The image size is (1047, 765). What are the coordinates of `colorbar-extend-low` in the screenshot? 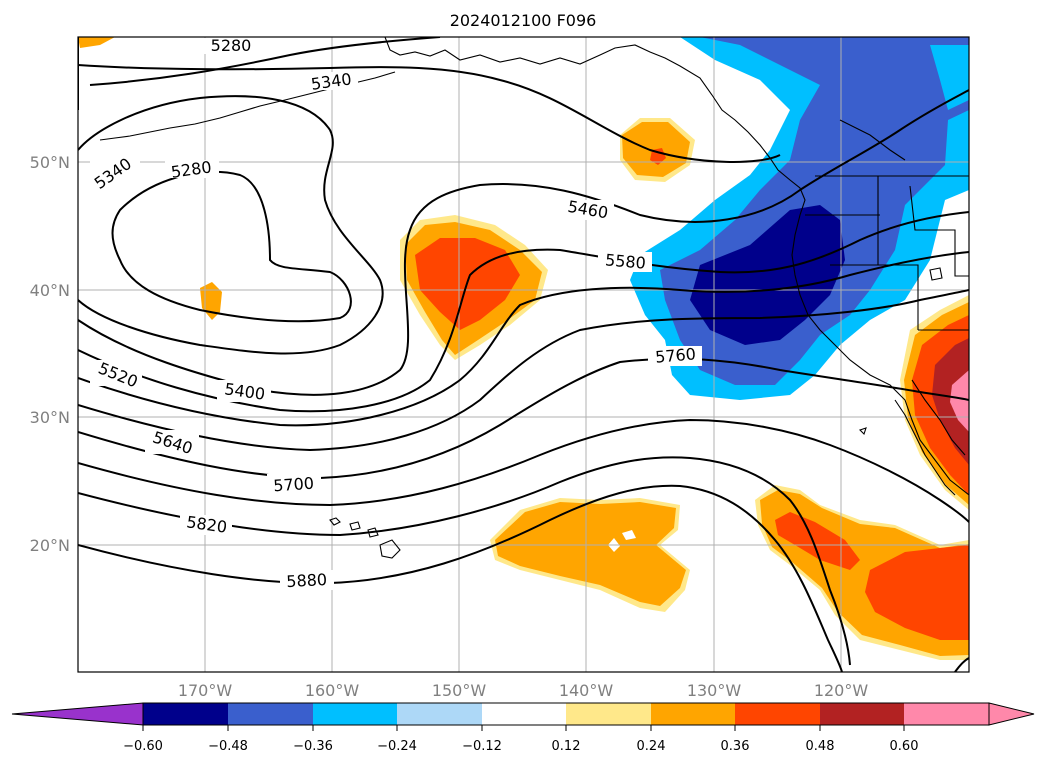 It's located at (77, 714).